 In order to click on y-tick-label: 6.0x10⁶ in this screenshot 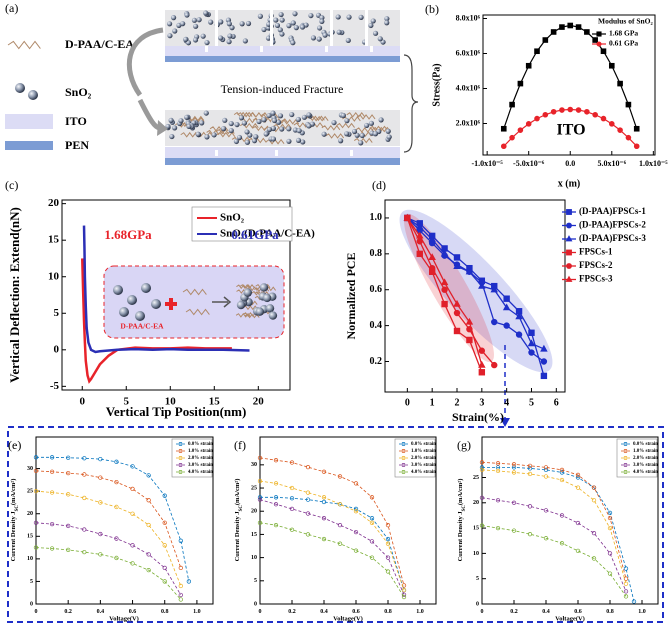, I will do `click(468, 52)`.